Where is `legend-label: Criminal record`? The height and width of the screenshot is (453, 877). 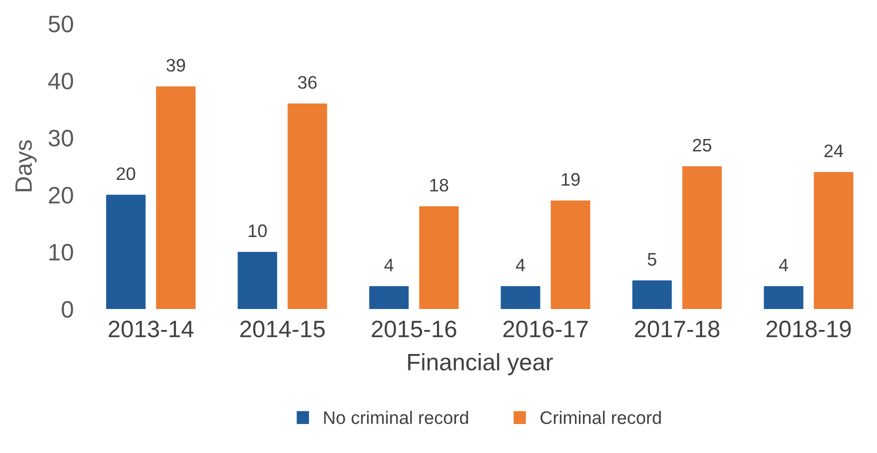 legend-label: Criminal record is located at coordinates (600, 417).